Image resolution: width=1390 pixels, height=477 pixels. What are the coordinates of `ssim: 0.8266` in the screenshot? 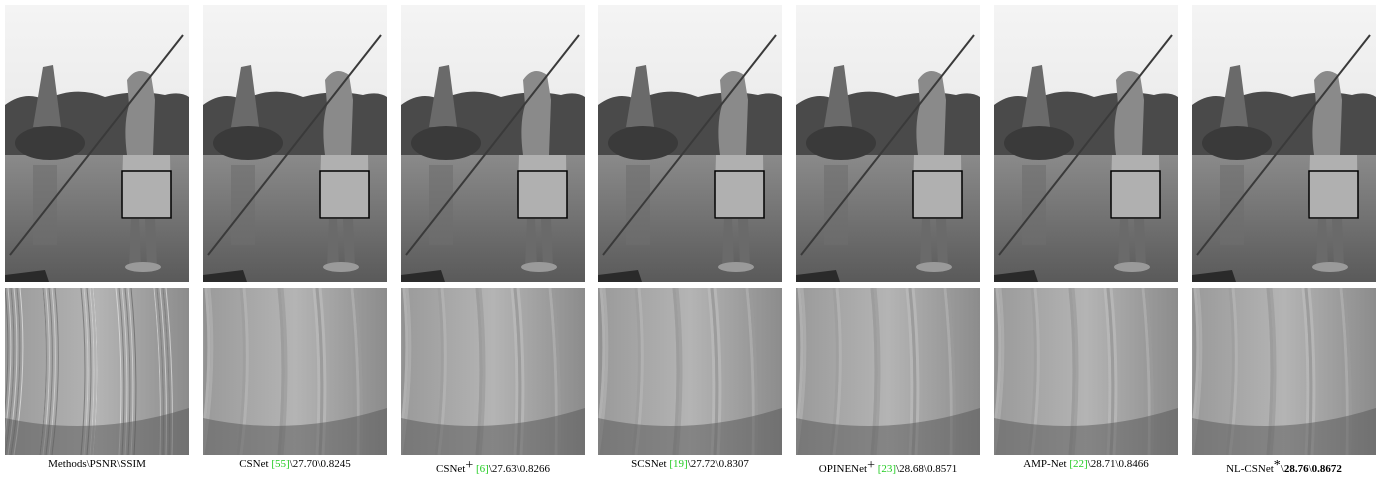 It's located at (534, 469).